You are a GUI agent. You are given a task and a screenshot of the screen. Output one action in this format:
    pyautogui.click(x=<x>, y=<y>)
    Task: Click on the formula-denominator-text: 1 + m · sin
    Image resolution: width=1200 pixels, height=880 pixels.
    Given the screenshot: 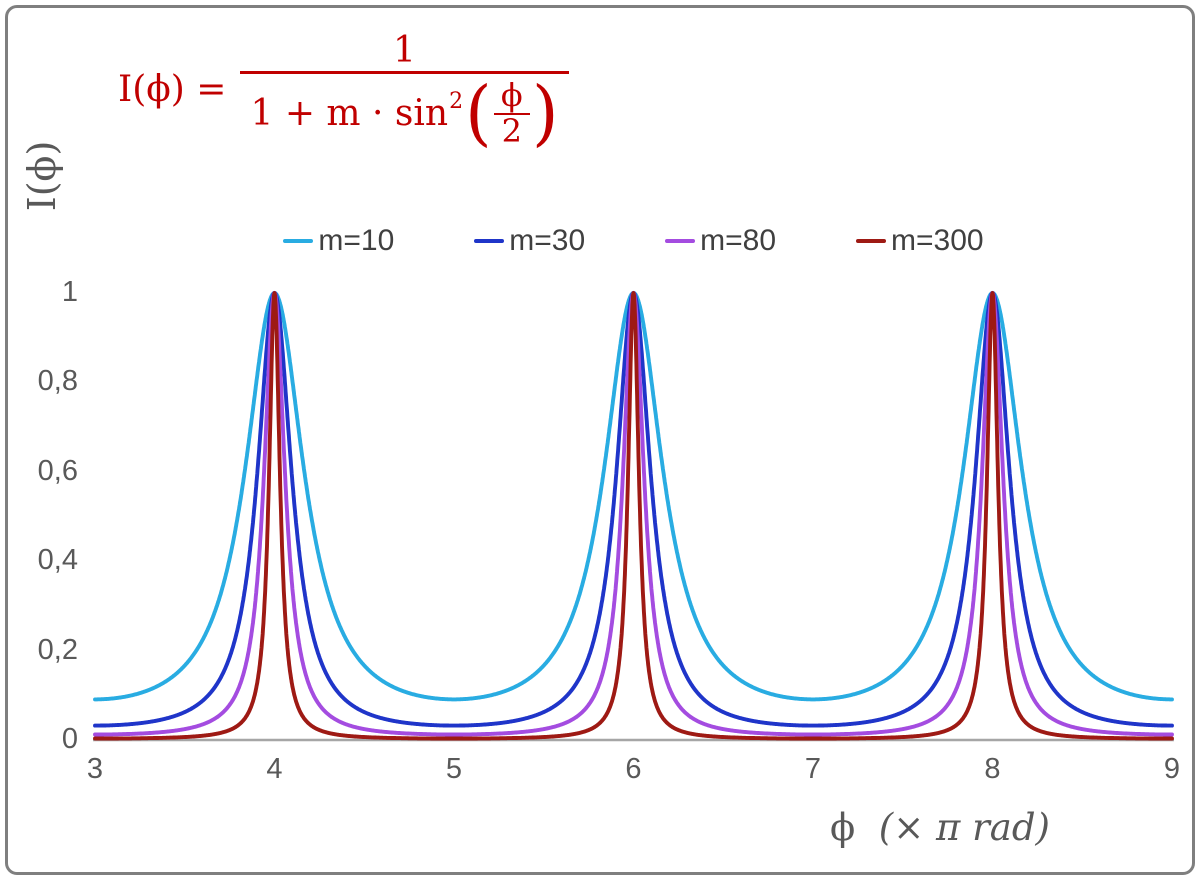 What is the action you would take?
    pyautogui.click(x=349, y=113)
    